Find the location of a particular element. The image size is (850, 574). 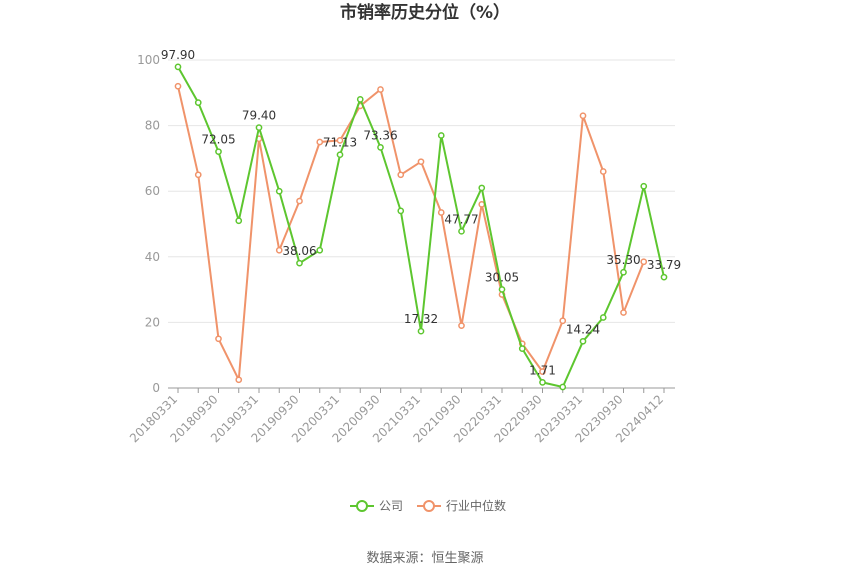

legend: 公司 行业中位数 is located at coordinates (428, 505).